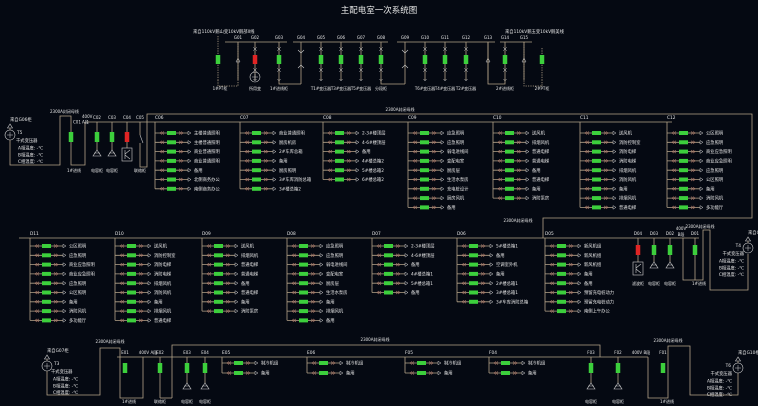  What do you see at coordinates (542, 59) in the screenshot?
I see `pt-breaker-status` at bounding box center [542, 59].